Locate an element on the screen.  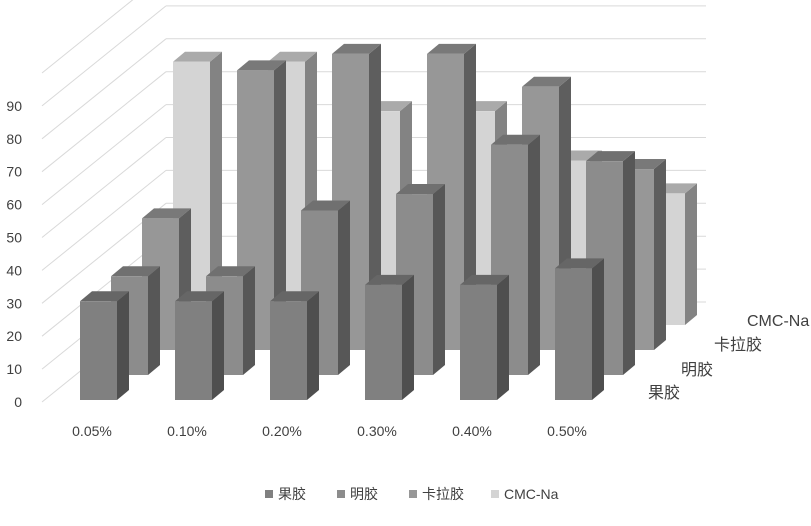
x-tick-label: 0.50% is located at coordinates (567, 431).